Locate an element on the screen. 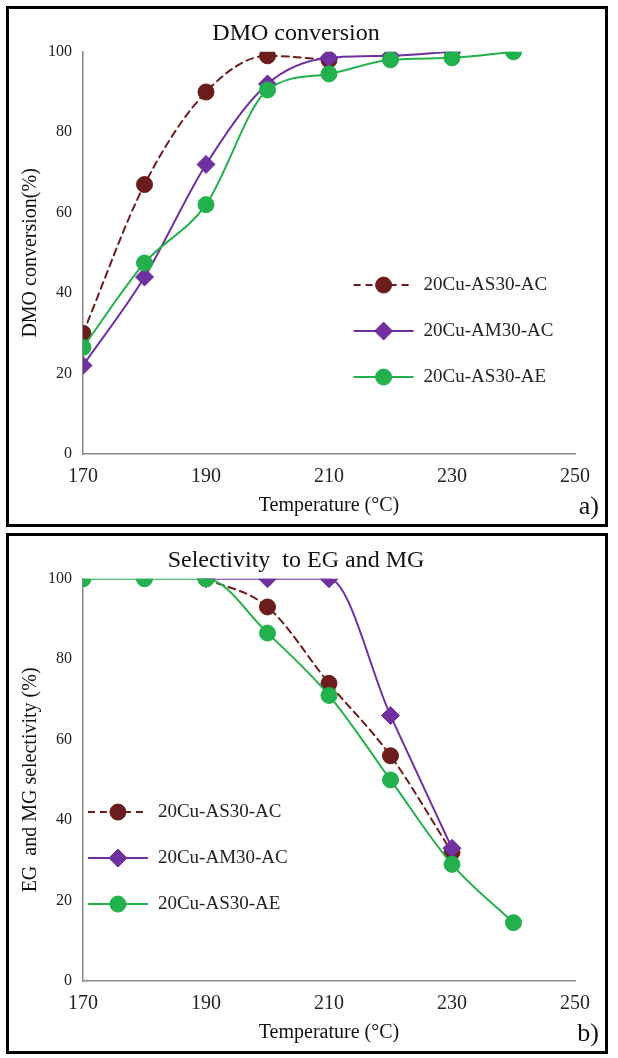  text: a) is located at coordinates (588, 505).